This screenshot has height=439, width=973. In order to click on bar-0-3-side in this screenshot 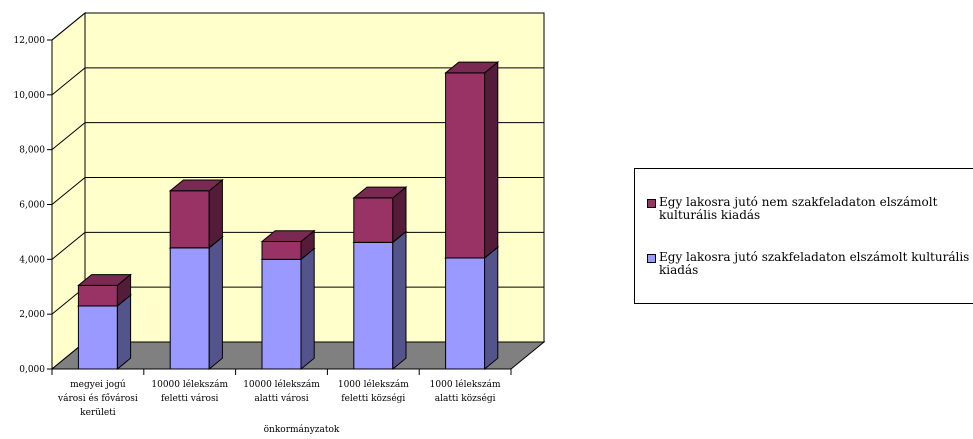, I will do `click(399, 300)`.